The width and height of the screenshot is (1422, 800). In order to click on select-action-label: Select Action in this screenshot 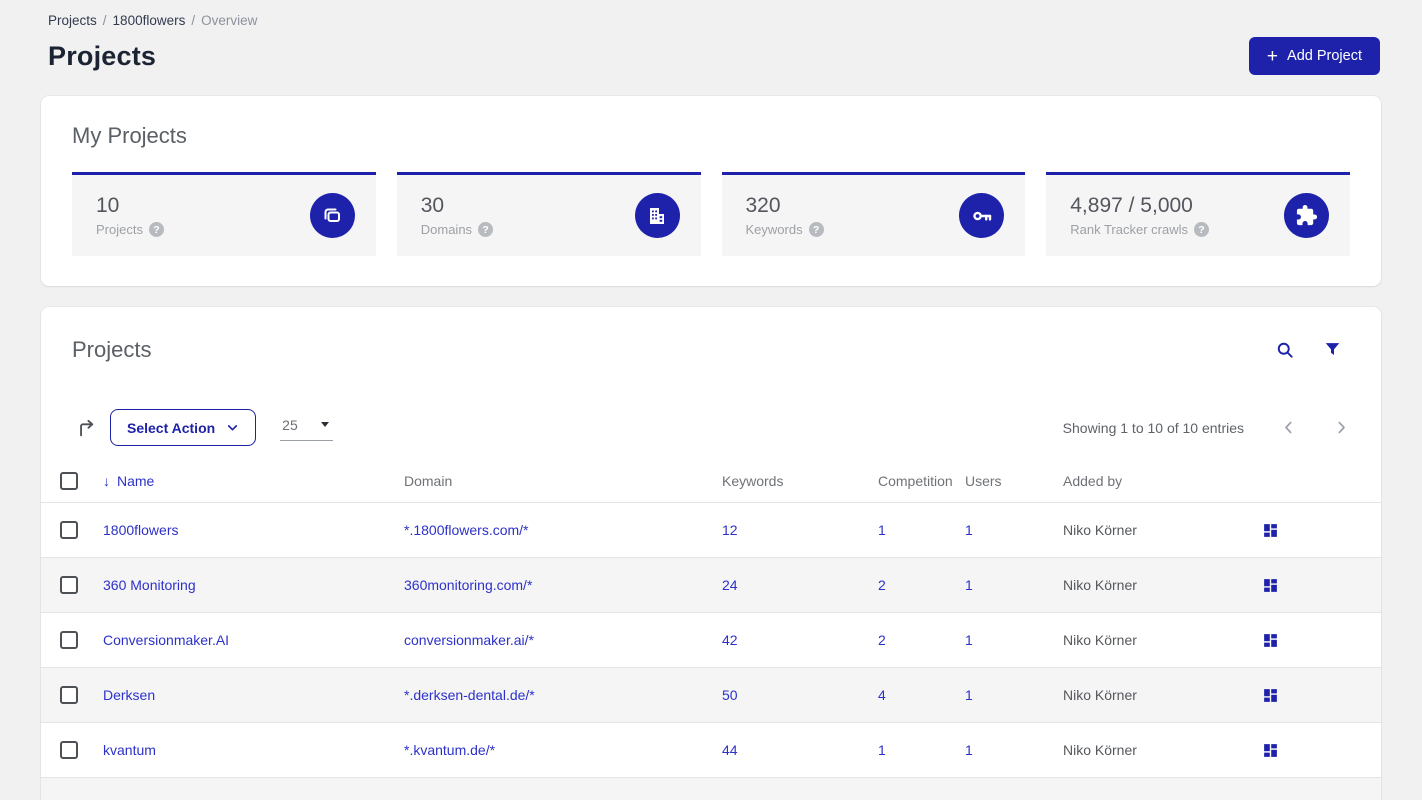, I will do `click(171, 427)`.